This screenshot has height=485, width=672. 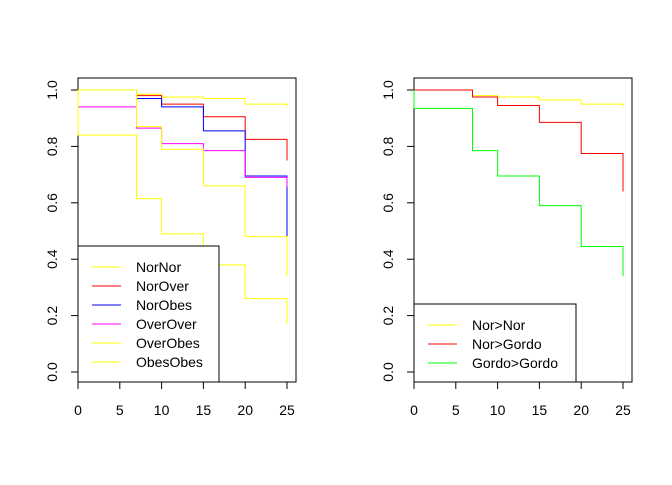 I want to click on legend: Nor>Nor Nor>Gordo Gordo>Gordo, so click(x=495, y=343).